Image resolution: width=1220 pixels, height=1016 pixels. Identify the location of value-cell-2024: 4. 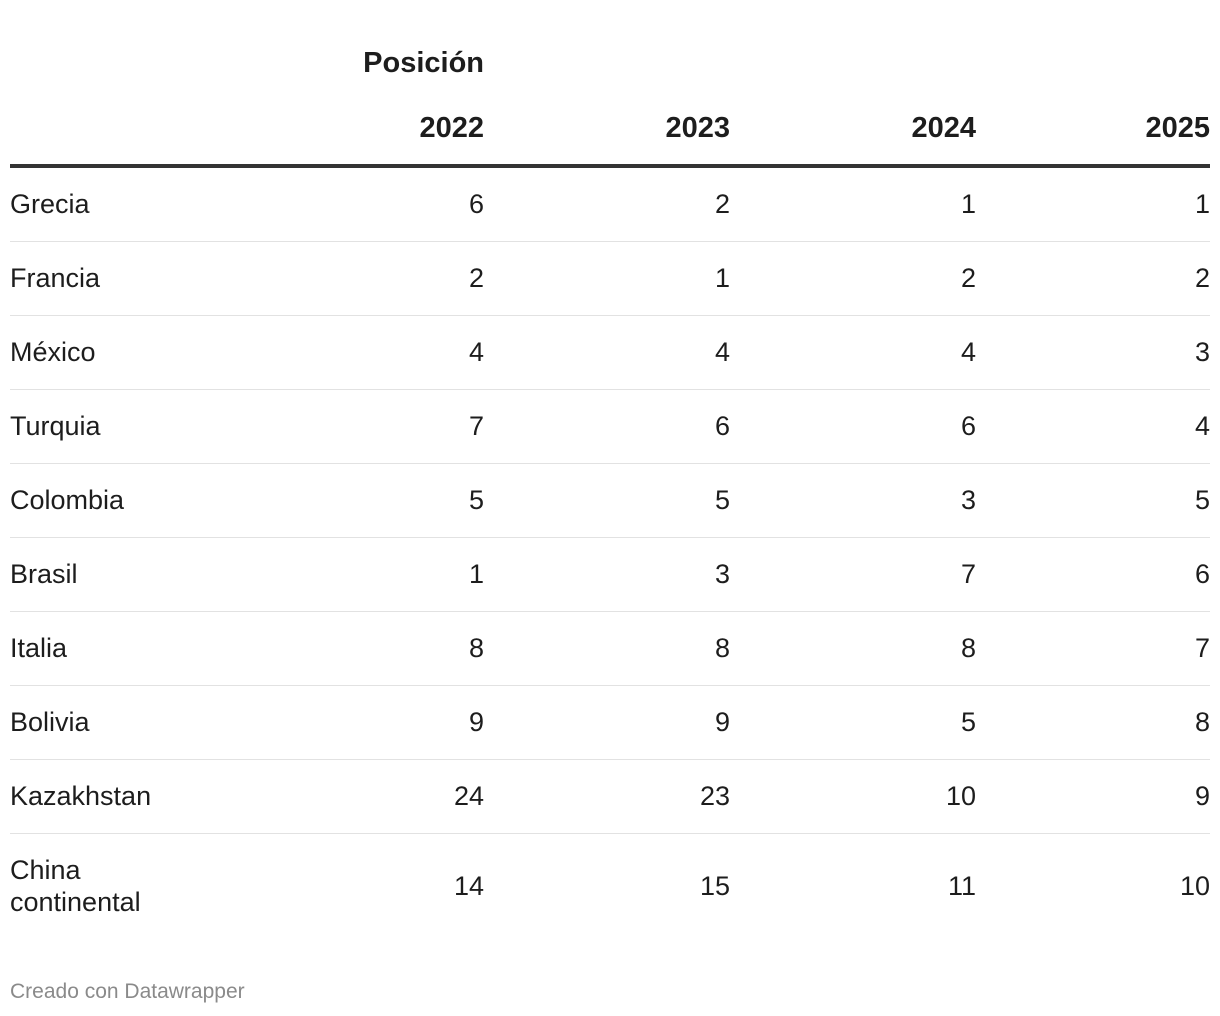
(853, 352).